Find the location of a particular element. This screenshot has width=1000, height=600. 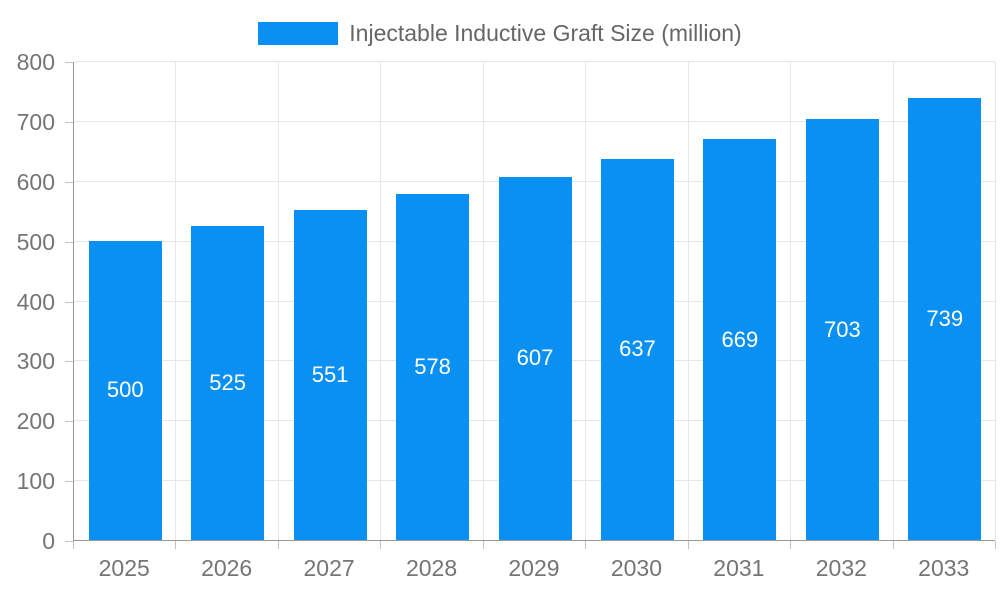

bar-value-label: 500 is located at coordinates (125, 390).